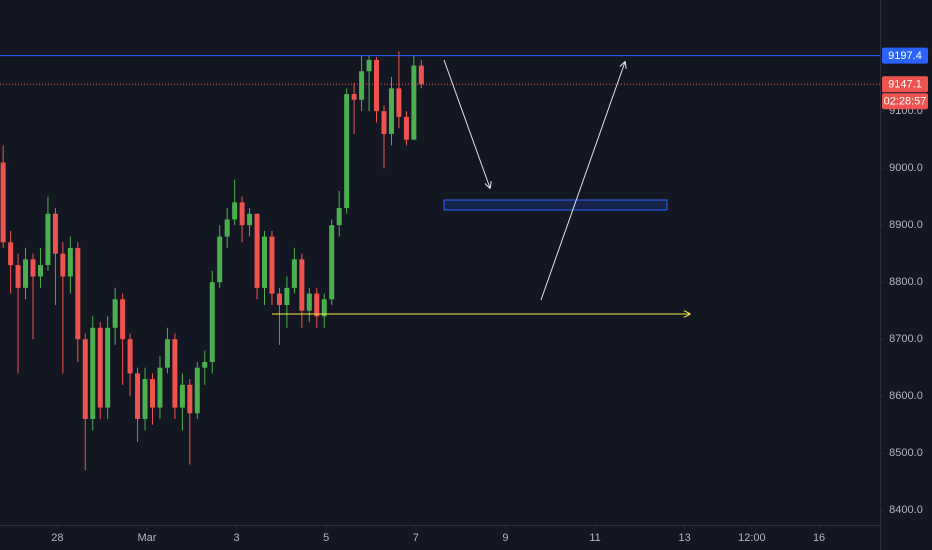  What do you see at coordinates (326, 538) in the screenshot?
I see `x-tick-label: 5` at bounding box center [326, 538].